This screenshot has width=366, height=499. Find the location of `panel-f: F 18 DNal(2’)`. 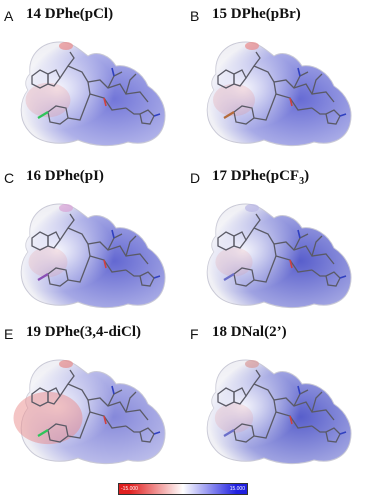

panel-f: F 18 DNal(2’) is located at coordinates (276, 398).